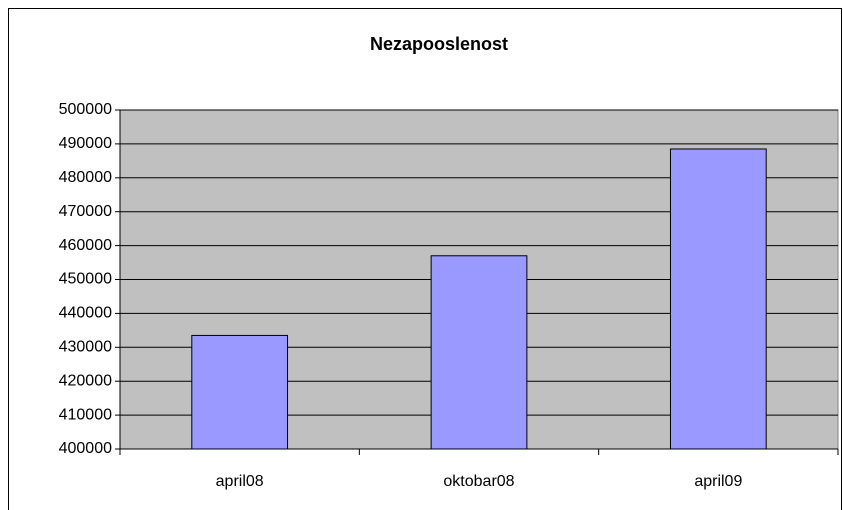  Describe the element at coordinates (85, 109) in the screenshot. I see `y-tick-label: 500000` at that location.